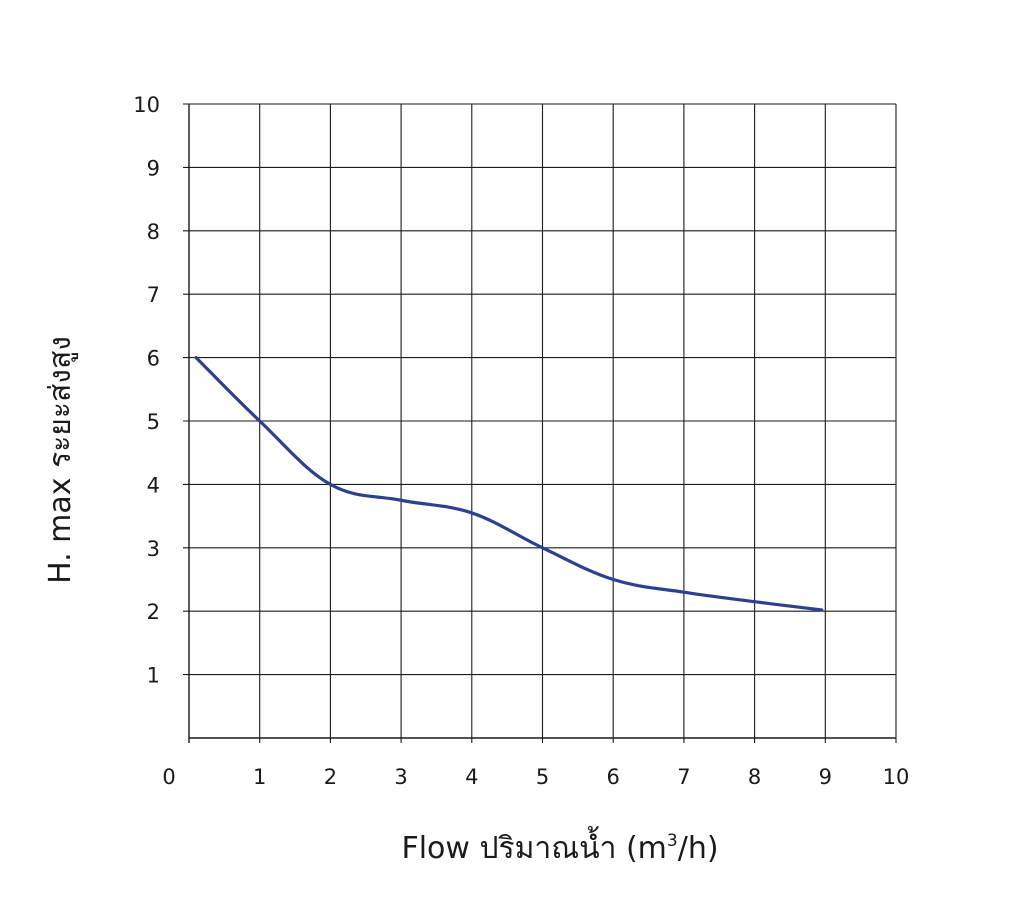 The height and width of the screenshot is (905, 1024). Describe the element at coordinates (533, 846) in the screenshot. I see `x-axis-title-main: Flow ปริมาณน้ำ (m` at that location.